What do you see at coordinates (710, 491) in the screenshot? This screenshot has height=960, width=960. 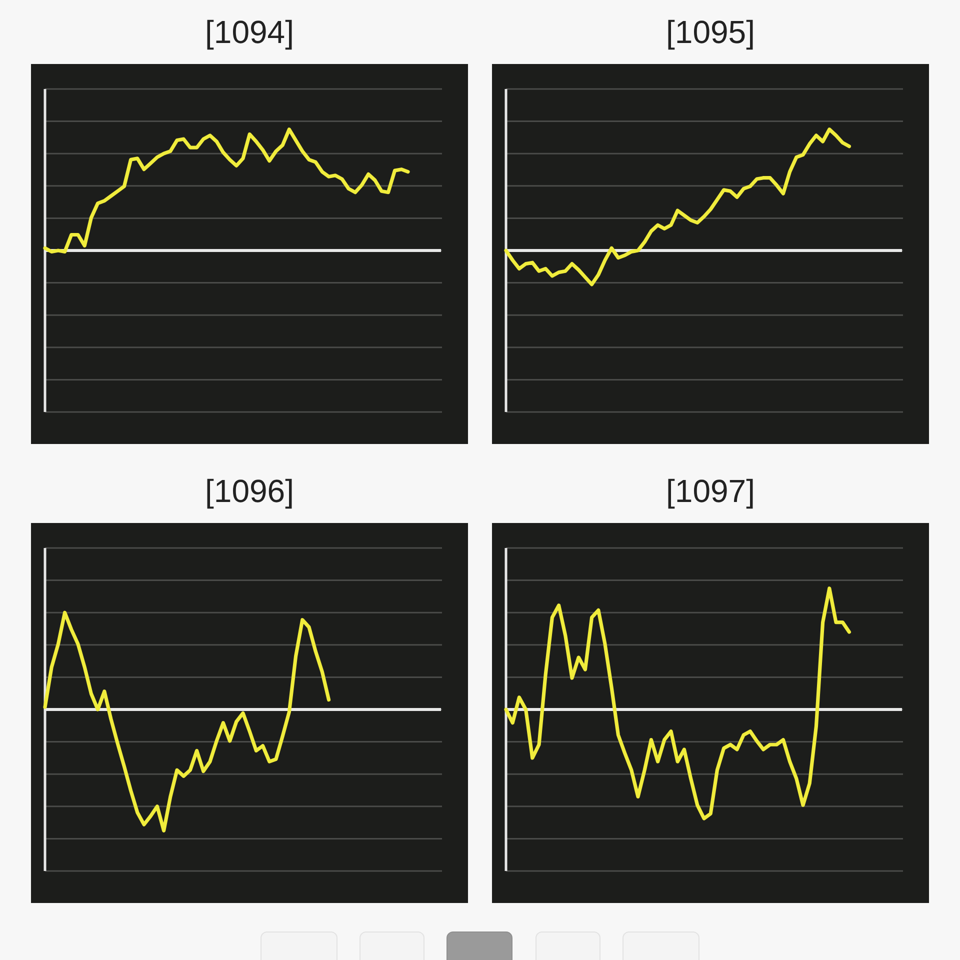 I see `chart-title: [1097]` at bounding box center [710, 491].